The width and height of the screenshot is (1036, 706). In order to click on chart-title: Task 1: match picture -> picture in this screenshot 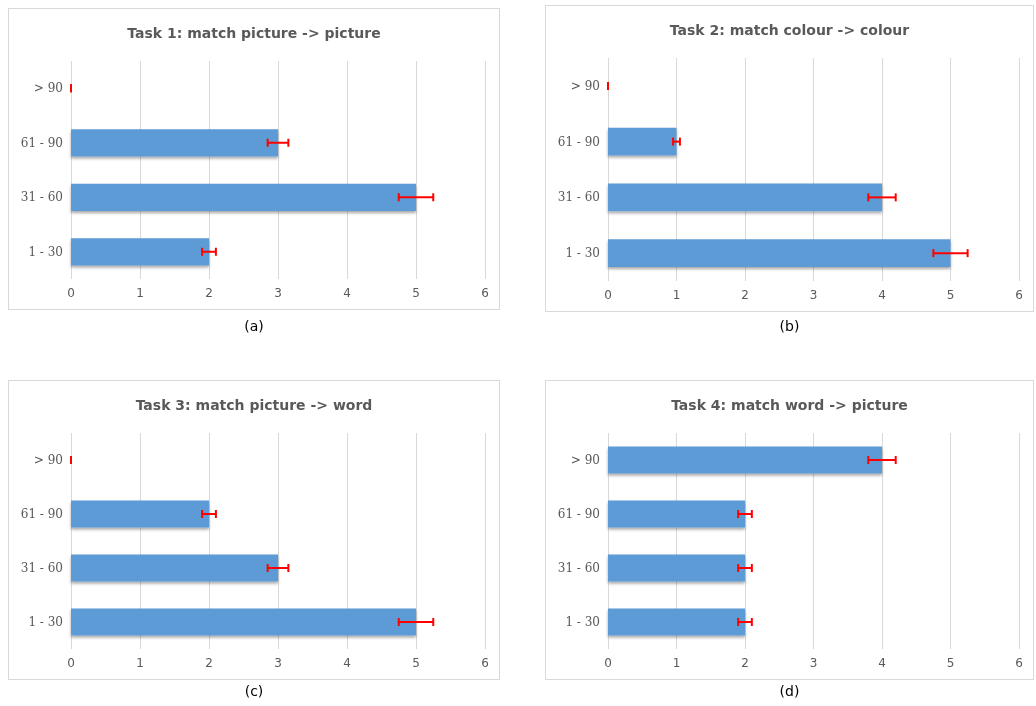, I will do `click(254, 33)`.